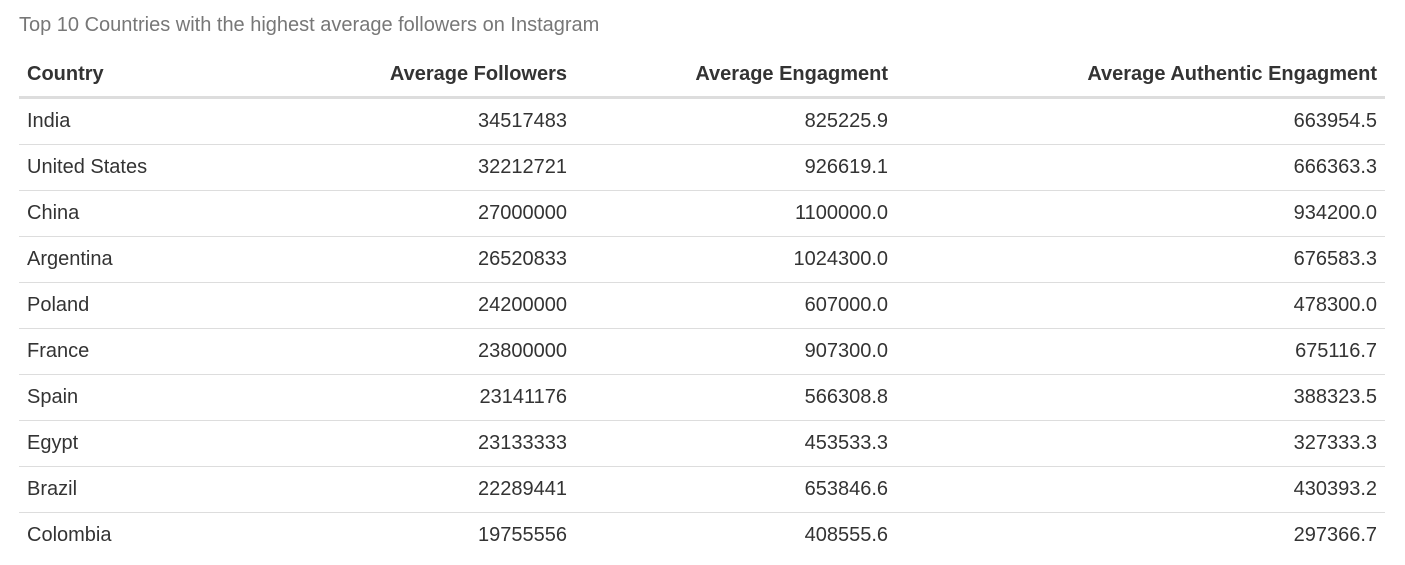  What do you see at coordinates (735, 213) in the screenshot?
I see `average-engagement-cell: 1100000.0` at bounding box center [735, 213].